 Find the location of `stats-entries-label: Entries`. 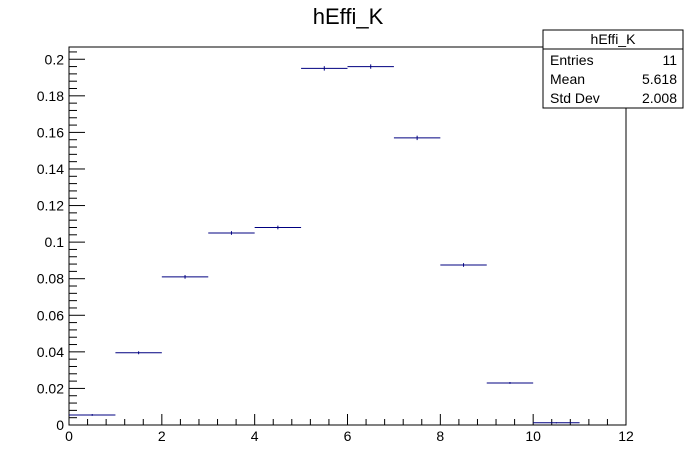

stats-entries-label: Entries is located at coordinates (572, 60).